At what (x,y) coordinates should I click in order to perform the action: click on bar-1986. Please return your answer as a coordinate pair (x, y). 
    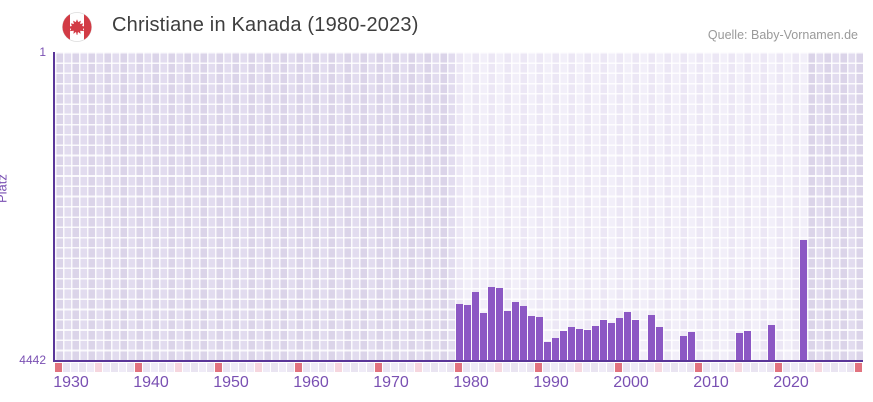
    Looking at the image, I should click on (507, 335).